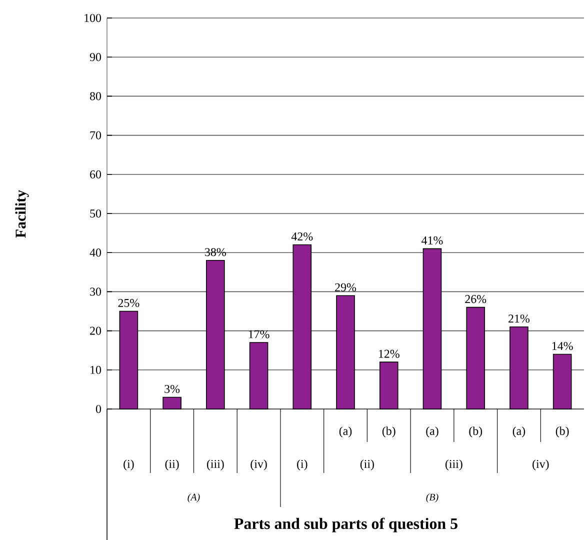 Image resolution: width=588 pixels, height=540 pixels. Describe the element at coordinates (432, 497) in the screenshot. I see `text: (B)` at that location.